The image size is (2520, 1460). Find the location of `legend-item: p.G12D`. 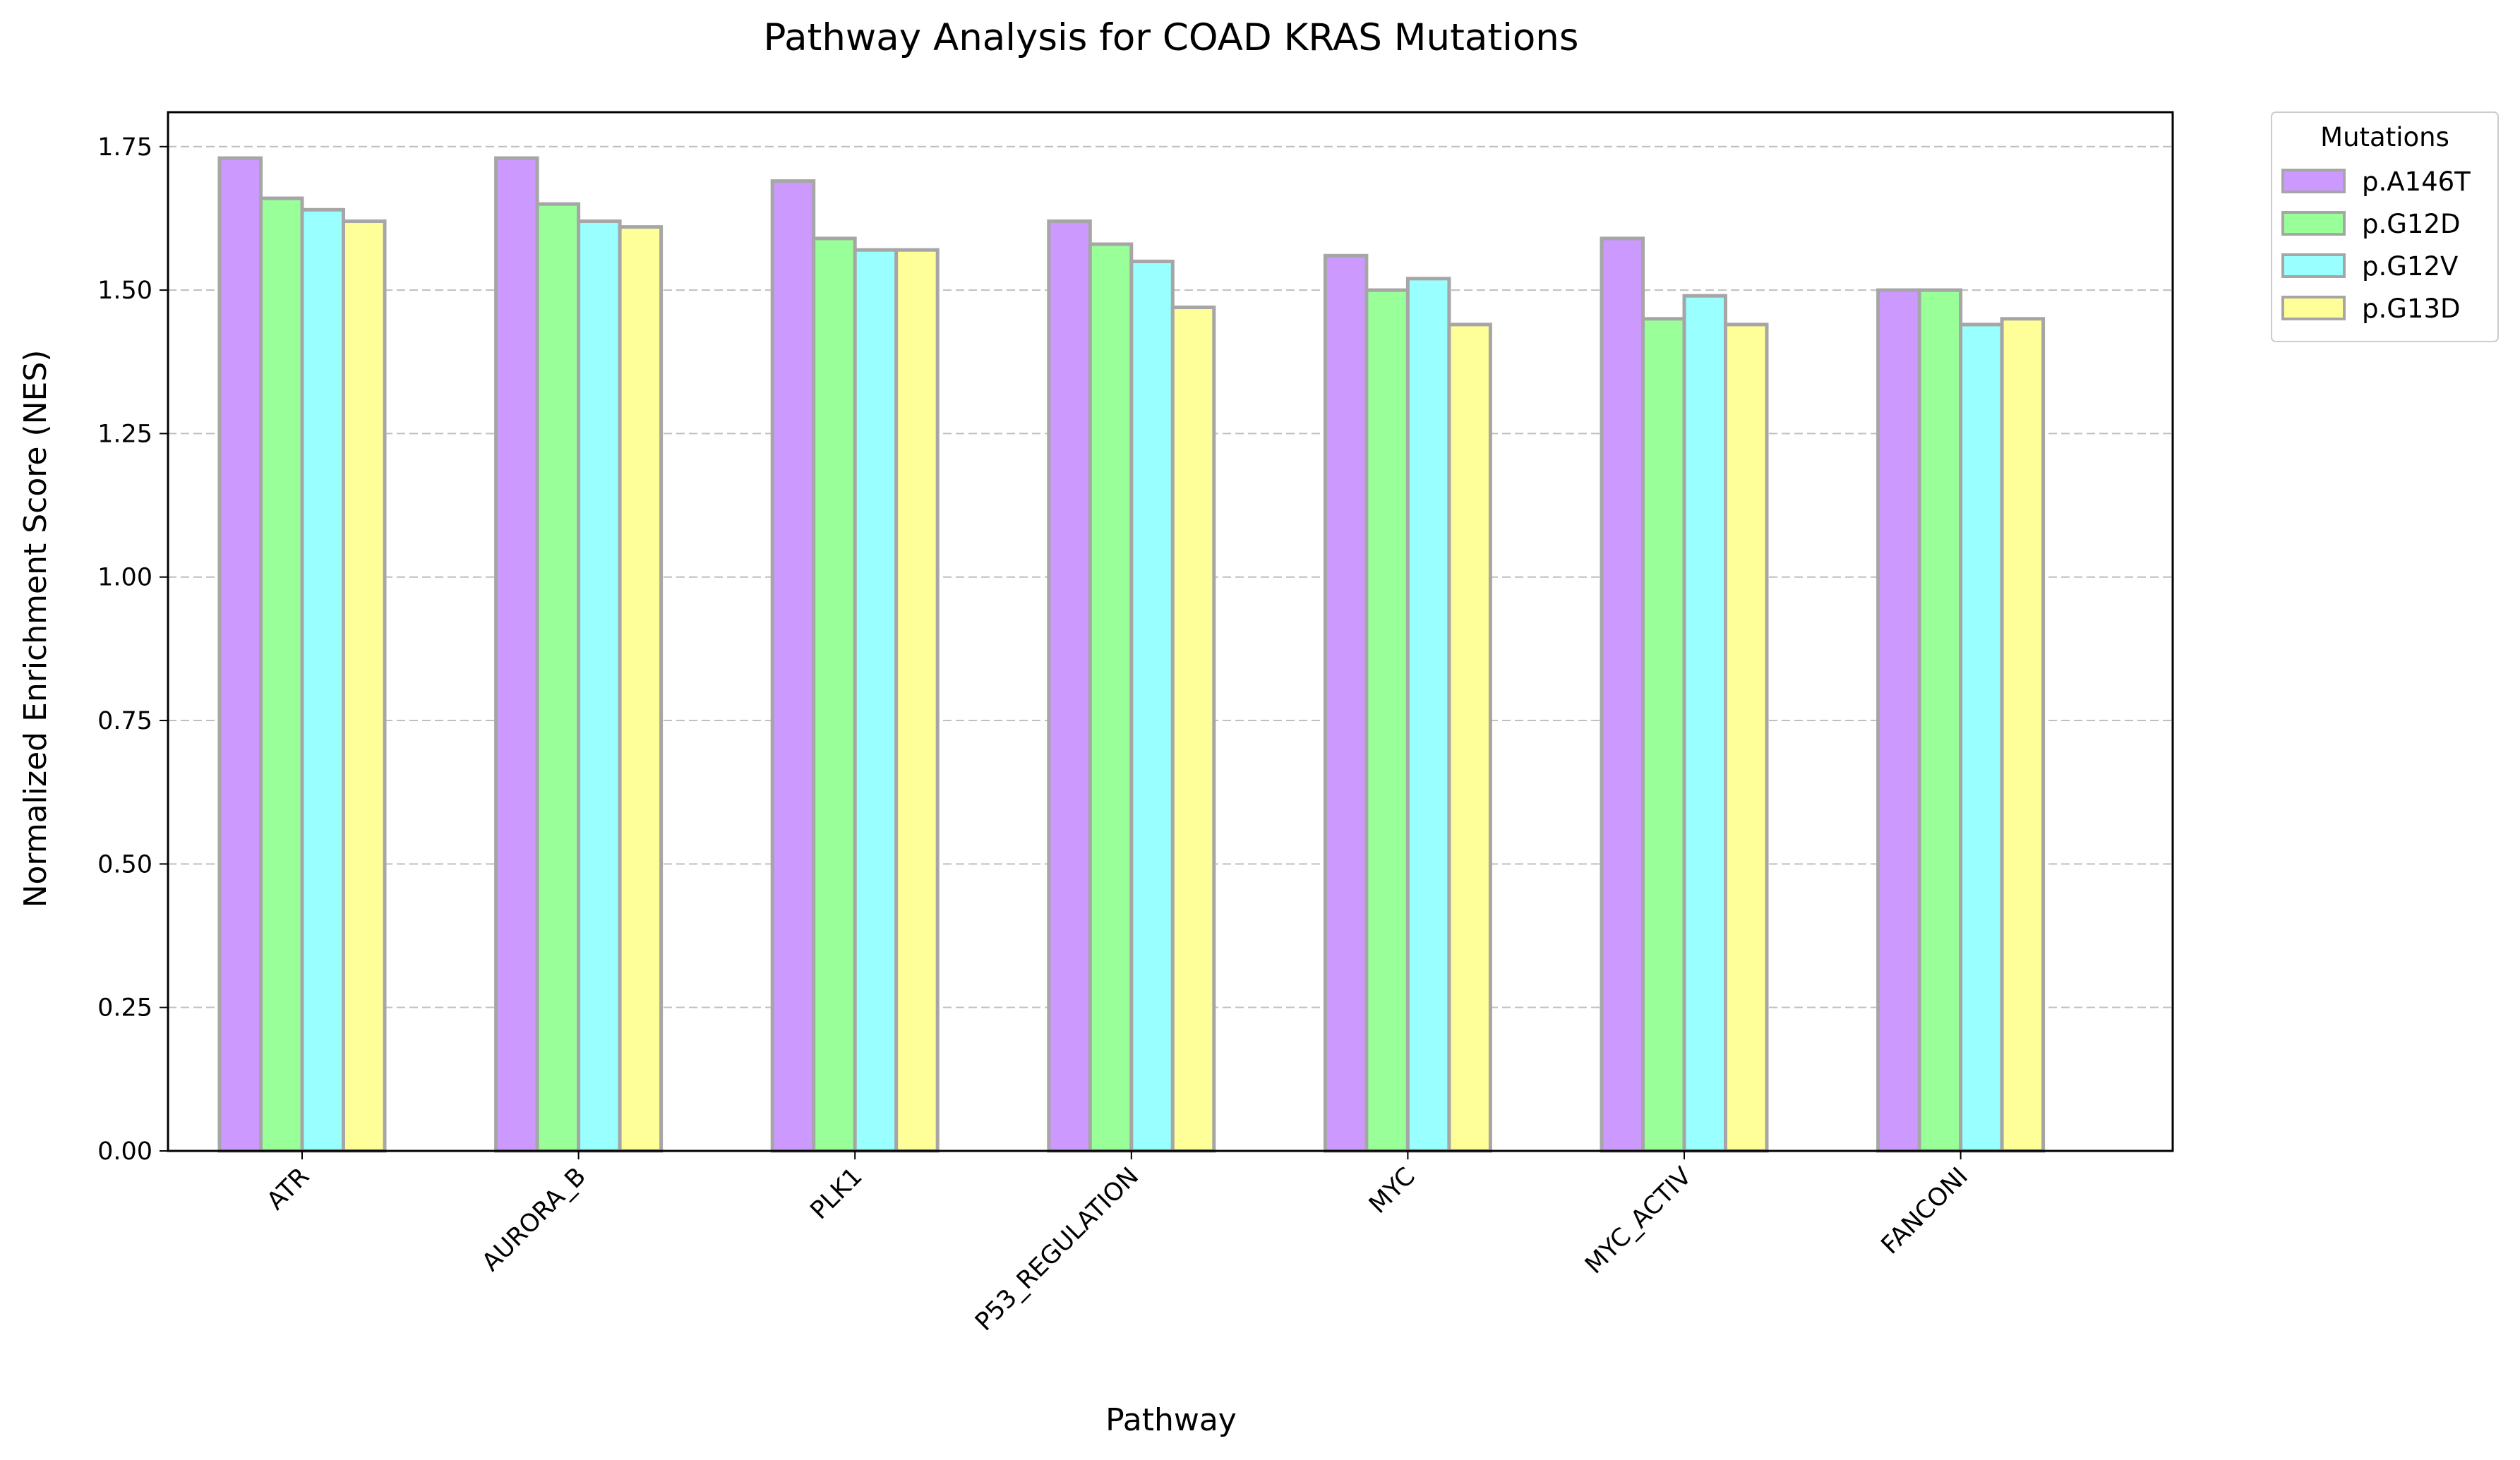

legend-item: p.G12D is located at coordinates (2371, 224).